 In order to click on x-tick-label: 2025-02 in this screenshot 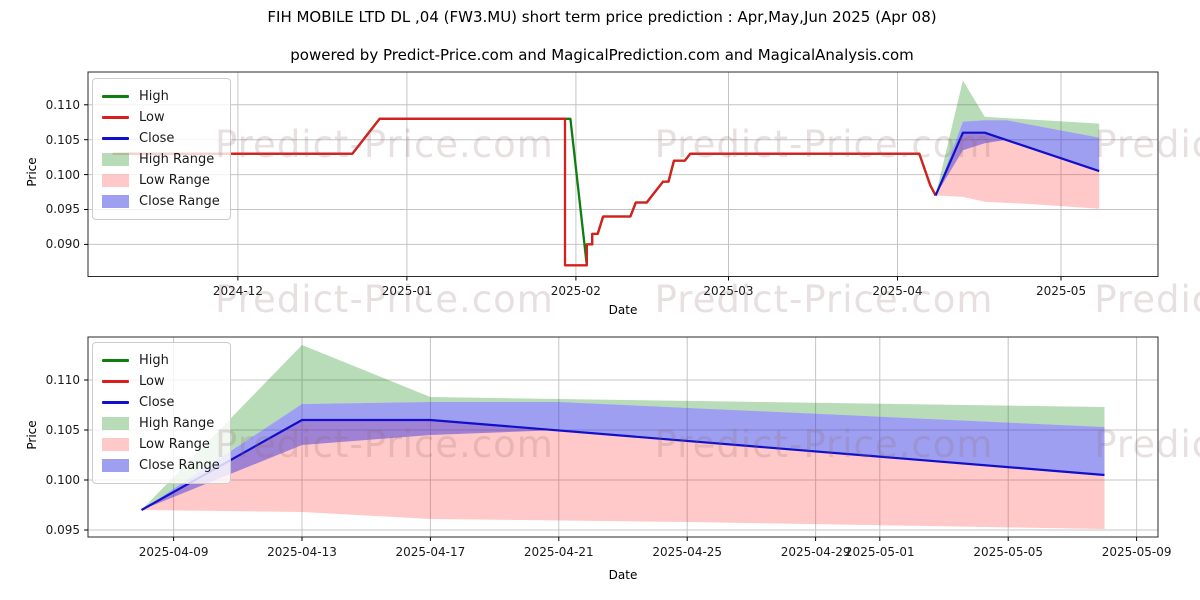, I will do `click(575, 291)`.